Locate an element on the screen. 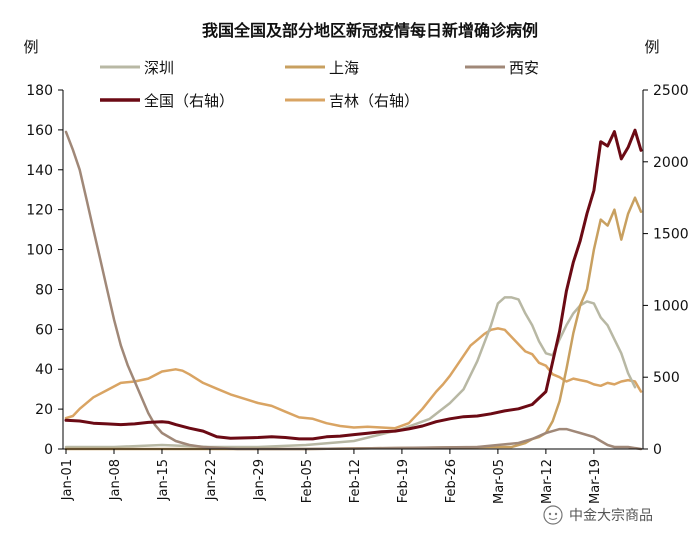 Image resolution: width=700 pixels, height=548 pixels. left-tick-label: 0 is located at coordinates (48, 450).